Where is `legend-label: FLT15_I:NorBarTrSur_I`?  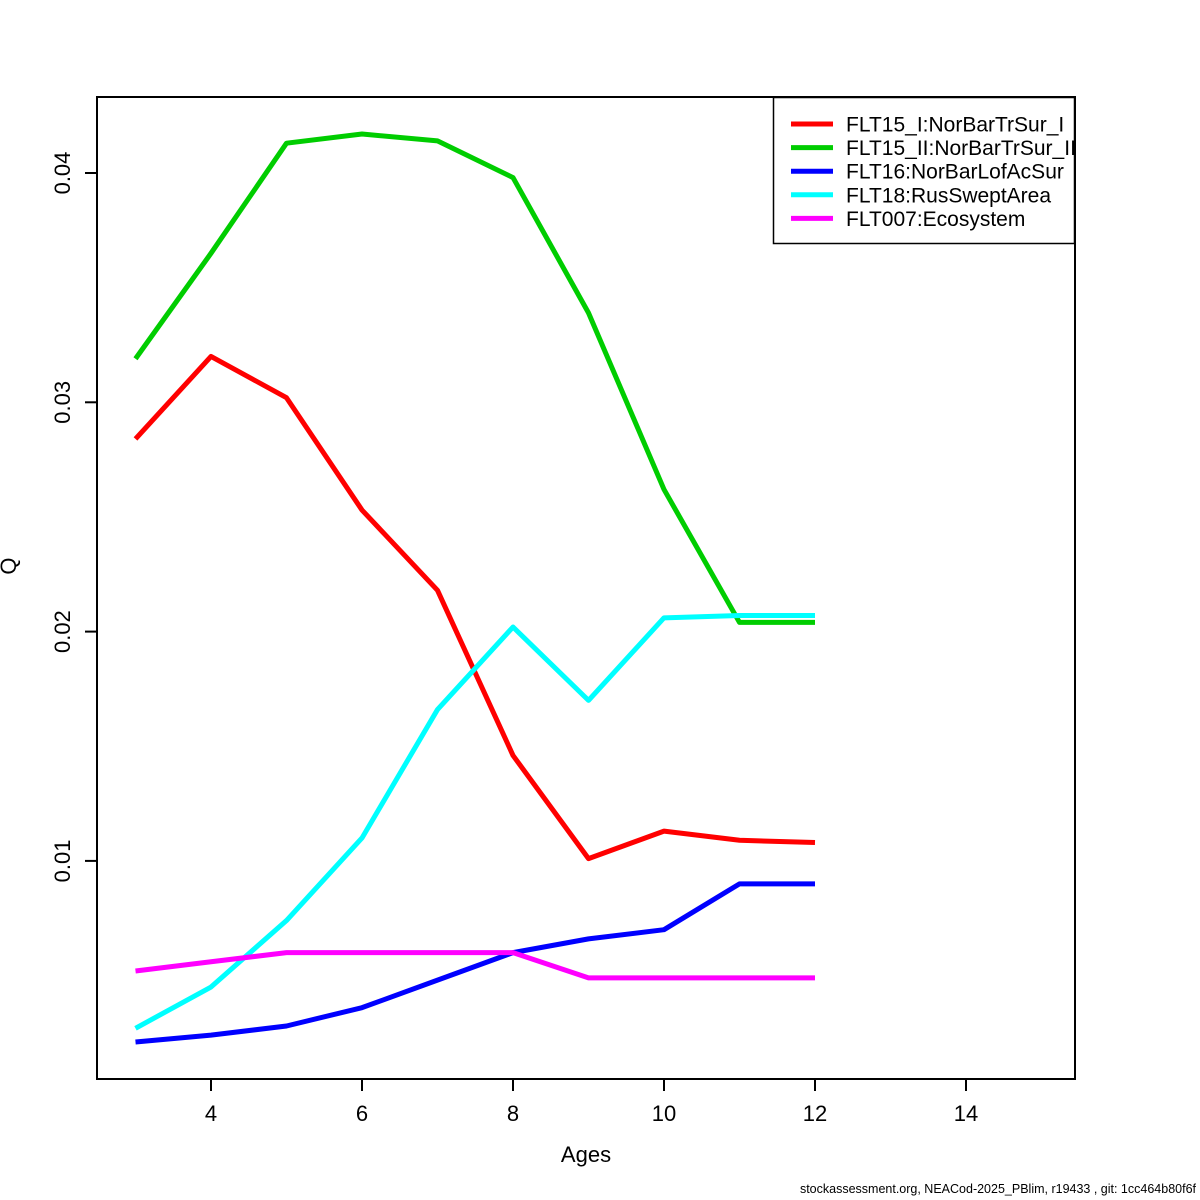 legend-label: FLT15_I:NorBarTrSur_I is located at coordinates (955, 125).